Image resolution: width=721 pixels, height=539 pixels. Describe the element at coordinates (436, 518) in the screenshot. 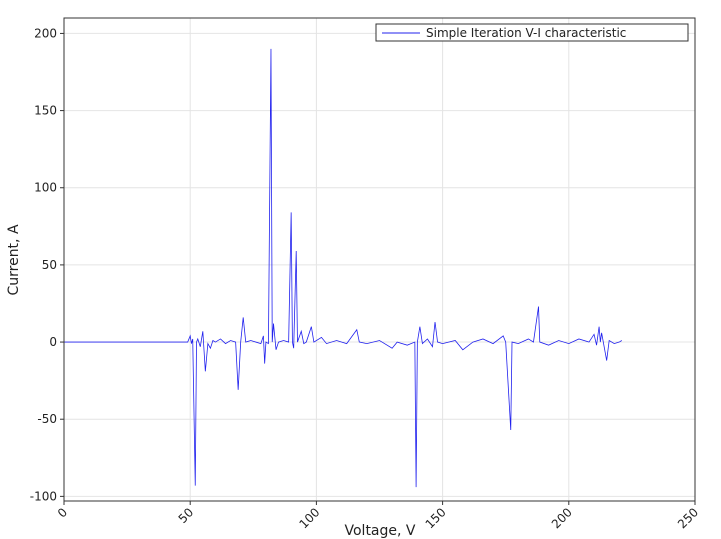

I see `x-tick-label: 150` at that location.